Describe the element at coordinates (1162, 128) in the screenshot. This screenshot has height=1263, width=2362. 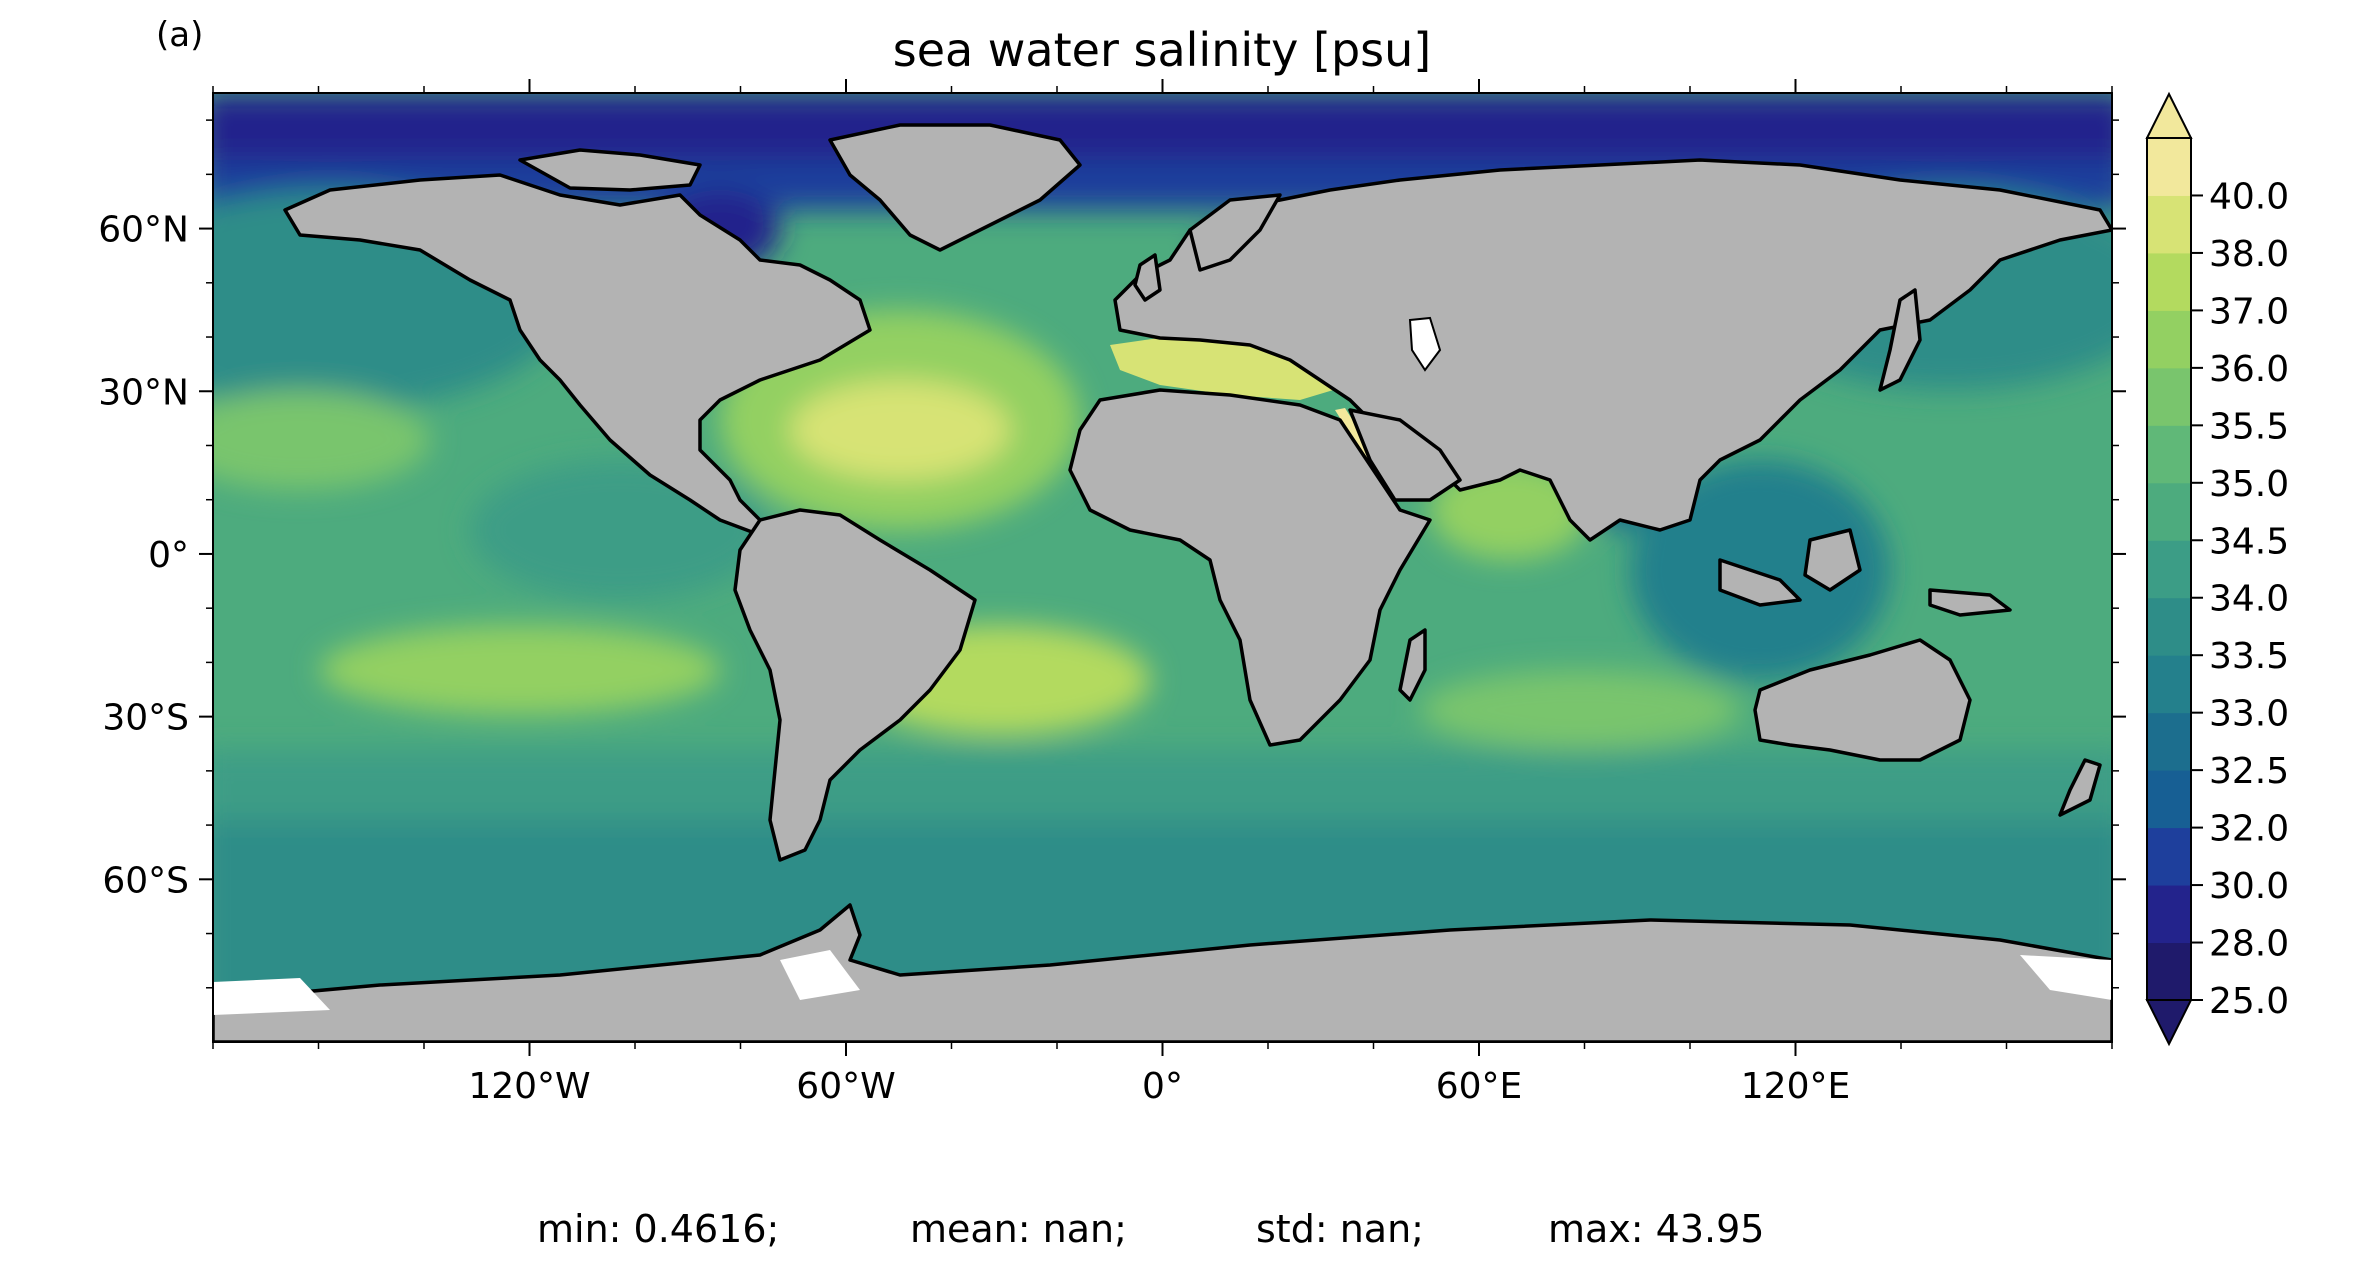
I see `arctic-band` at that location.